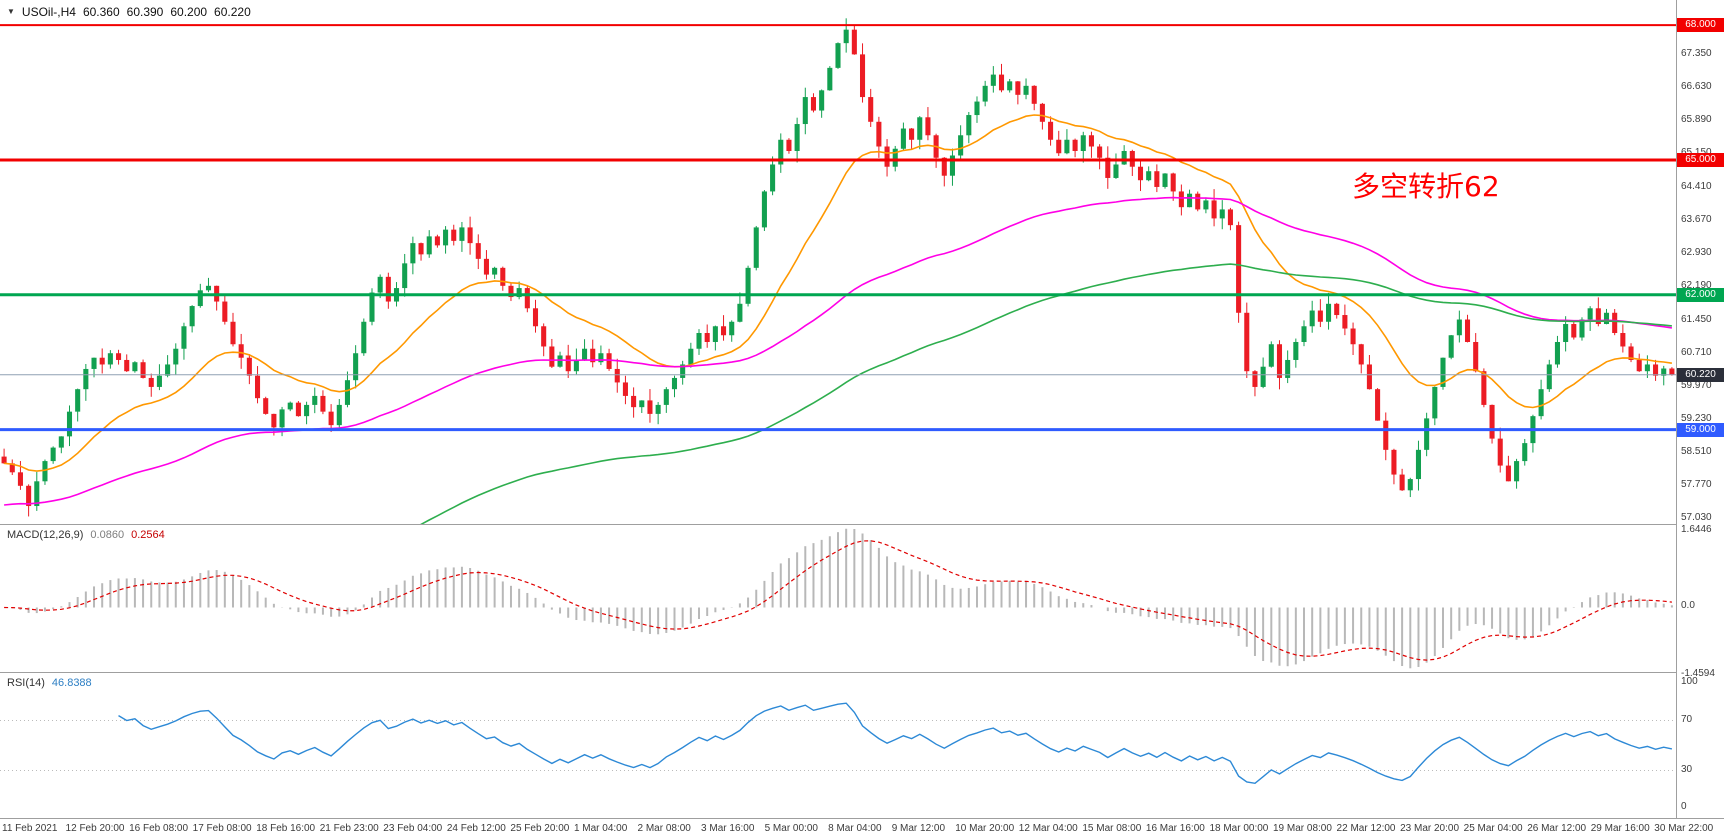  I want to click on price-axis-label: 63.670, so click(1696, 219).